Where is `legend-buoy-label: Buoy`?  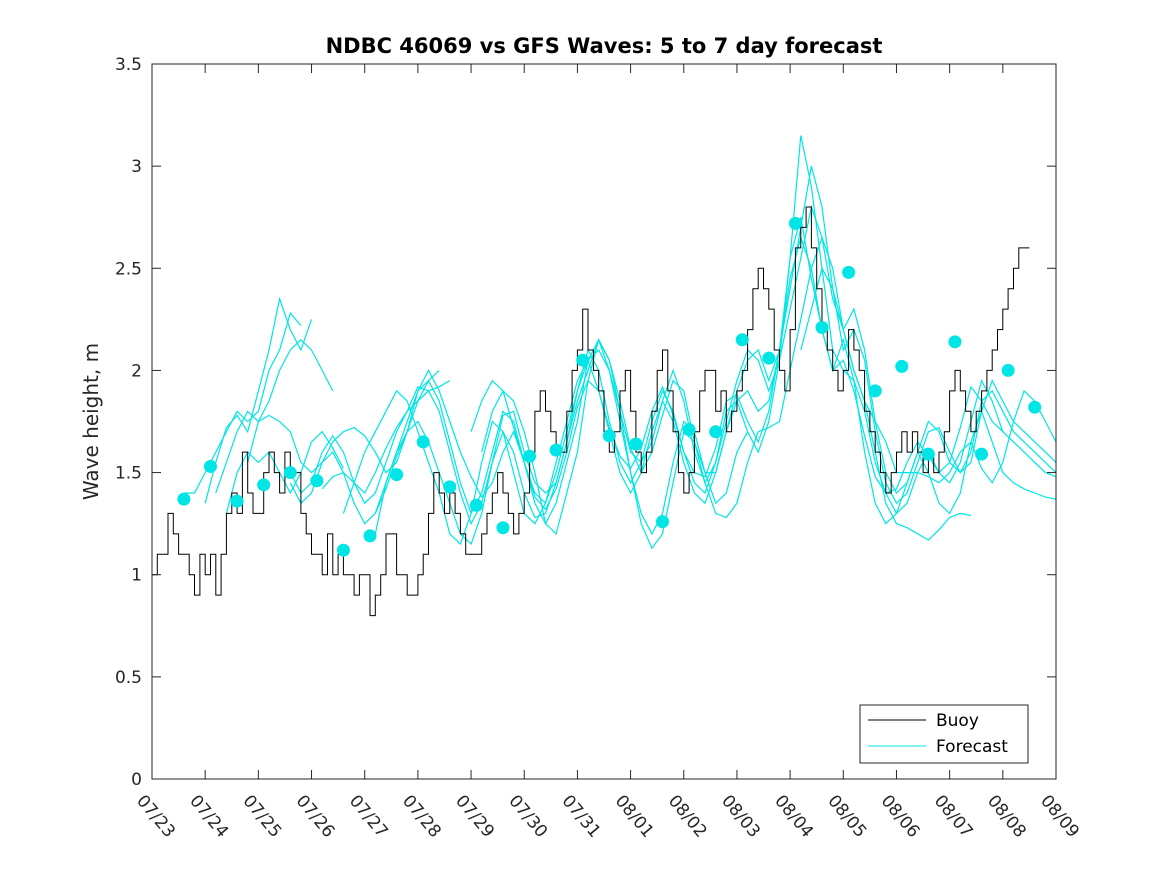
legend-buoy-label: Buoy is located at coordinates (957, 721).